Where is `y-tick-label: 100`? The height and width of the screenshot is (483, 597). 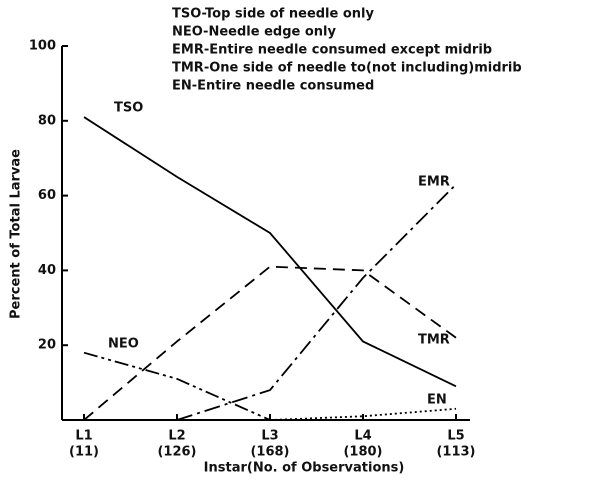 y-tick-label: 100 is located at coordinates (42, 46).